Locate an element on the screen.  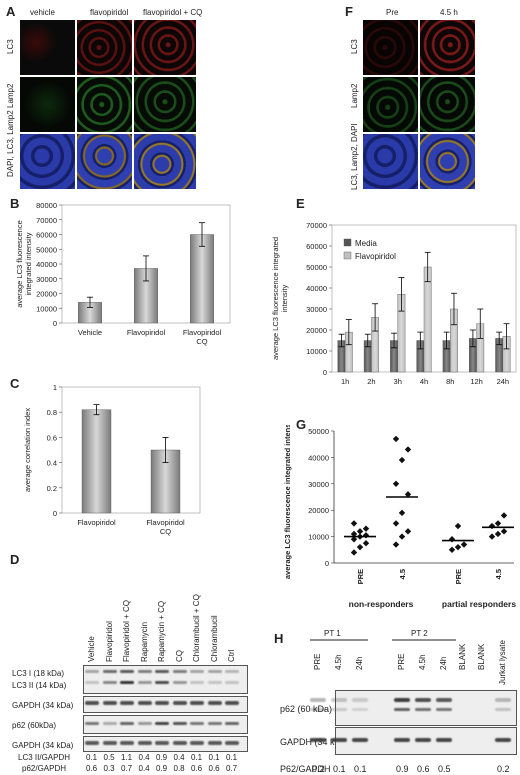
chart-c-ytick-label: 1 is located at coordinates (55, 387).